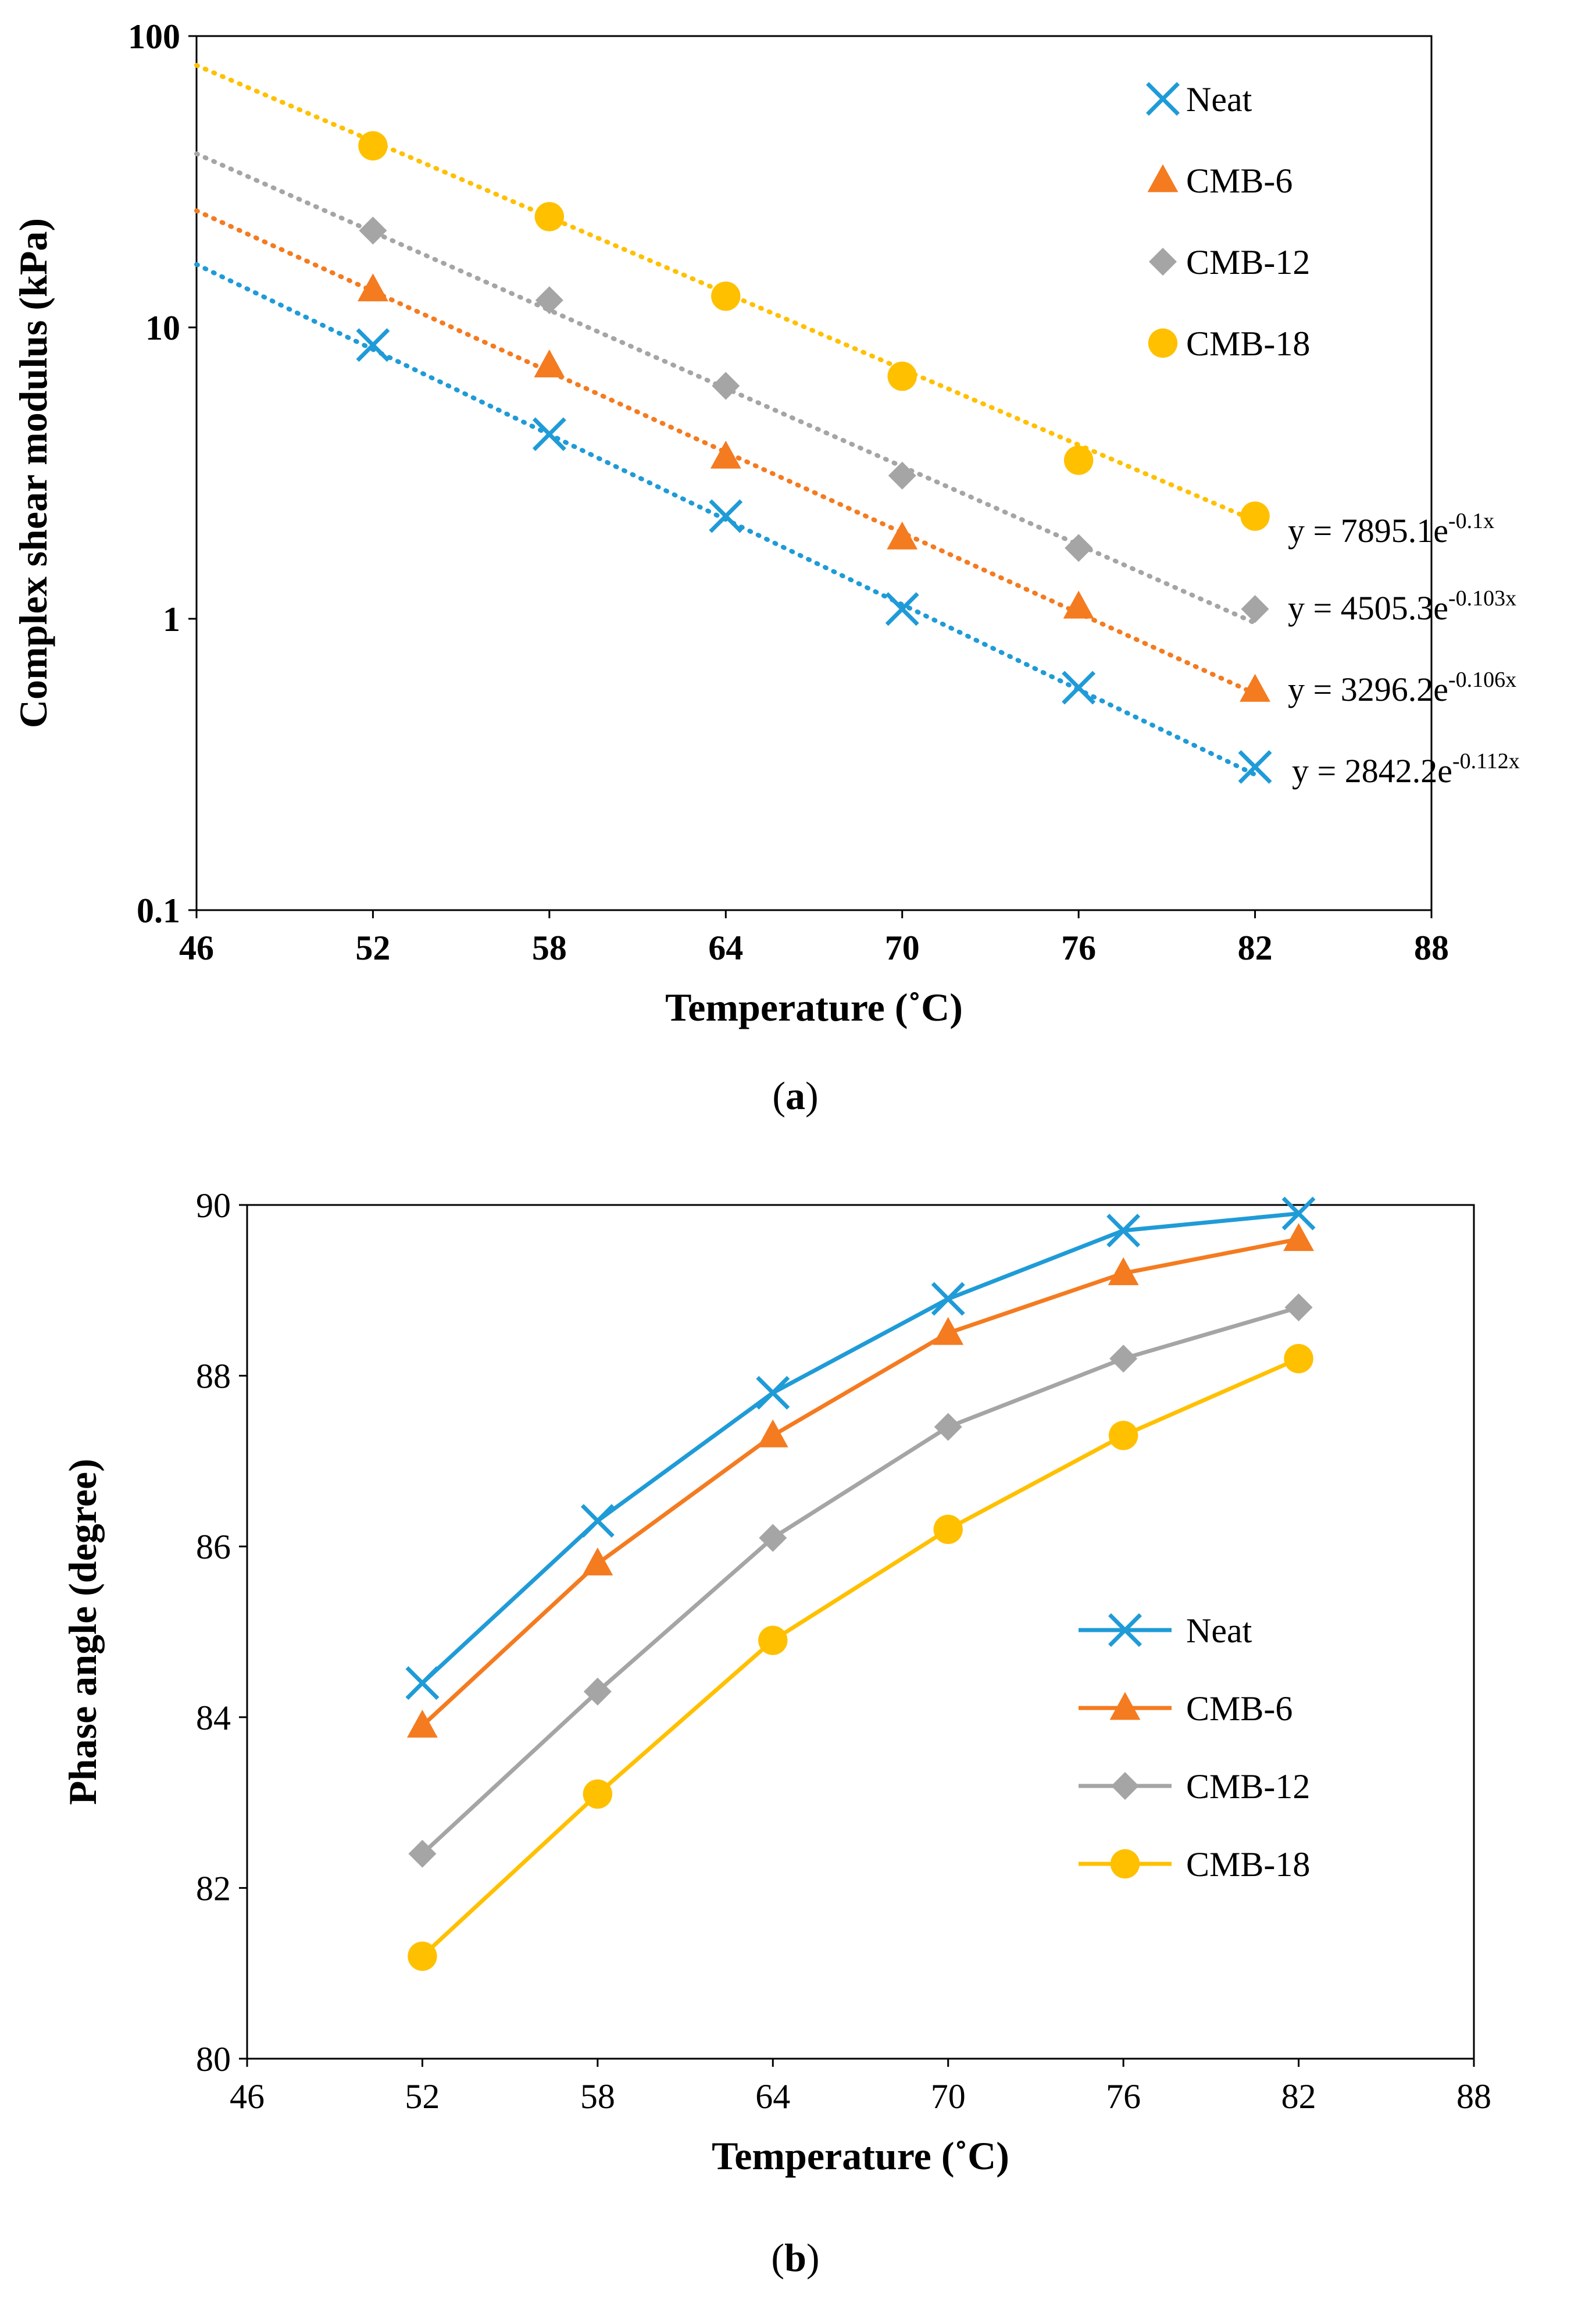 This screenshot has width=1596, height=2307. I want to click on figure-caption: (b), so click(795, 2257).